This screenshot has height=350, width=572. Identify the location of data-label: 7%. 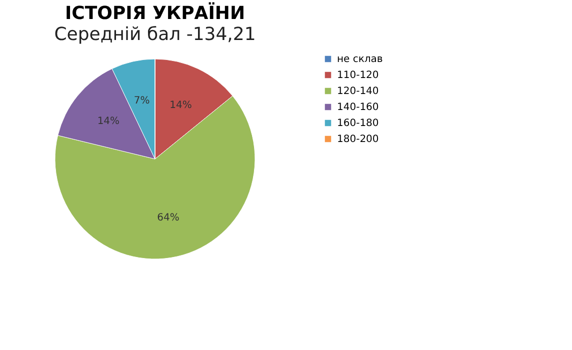
(142, 100).